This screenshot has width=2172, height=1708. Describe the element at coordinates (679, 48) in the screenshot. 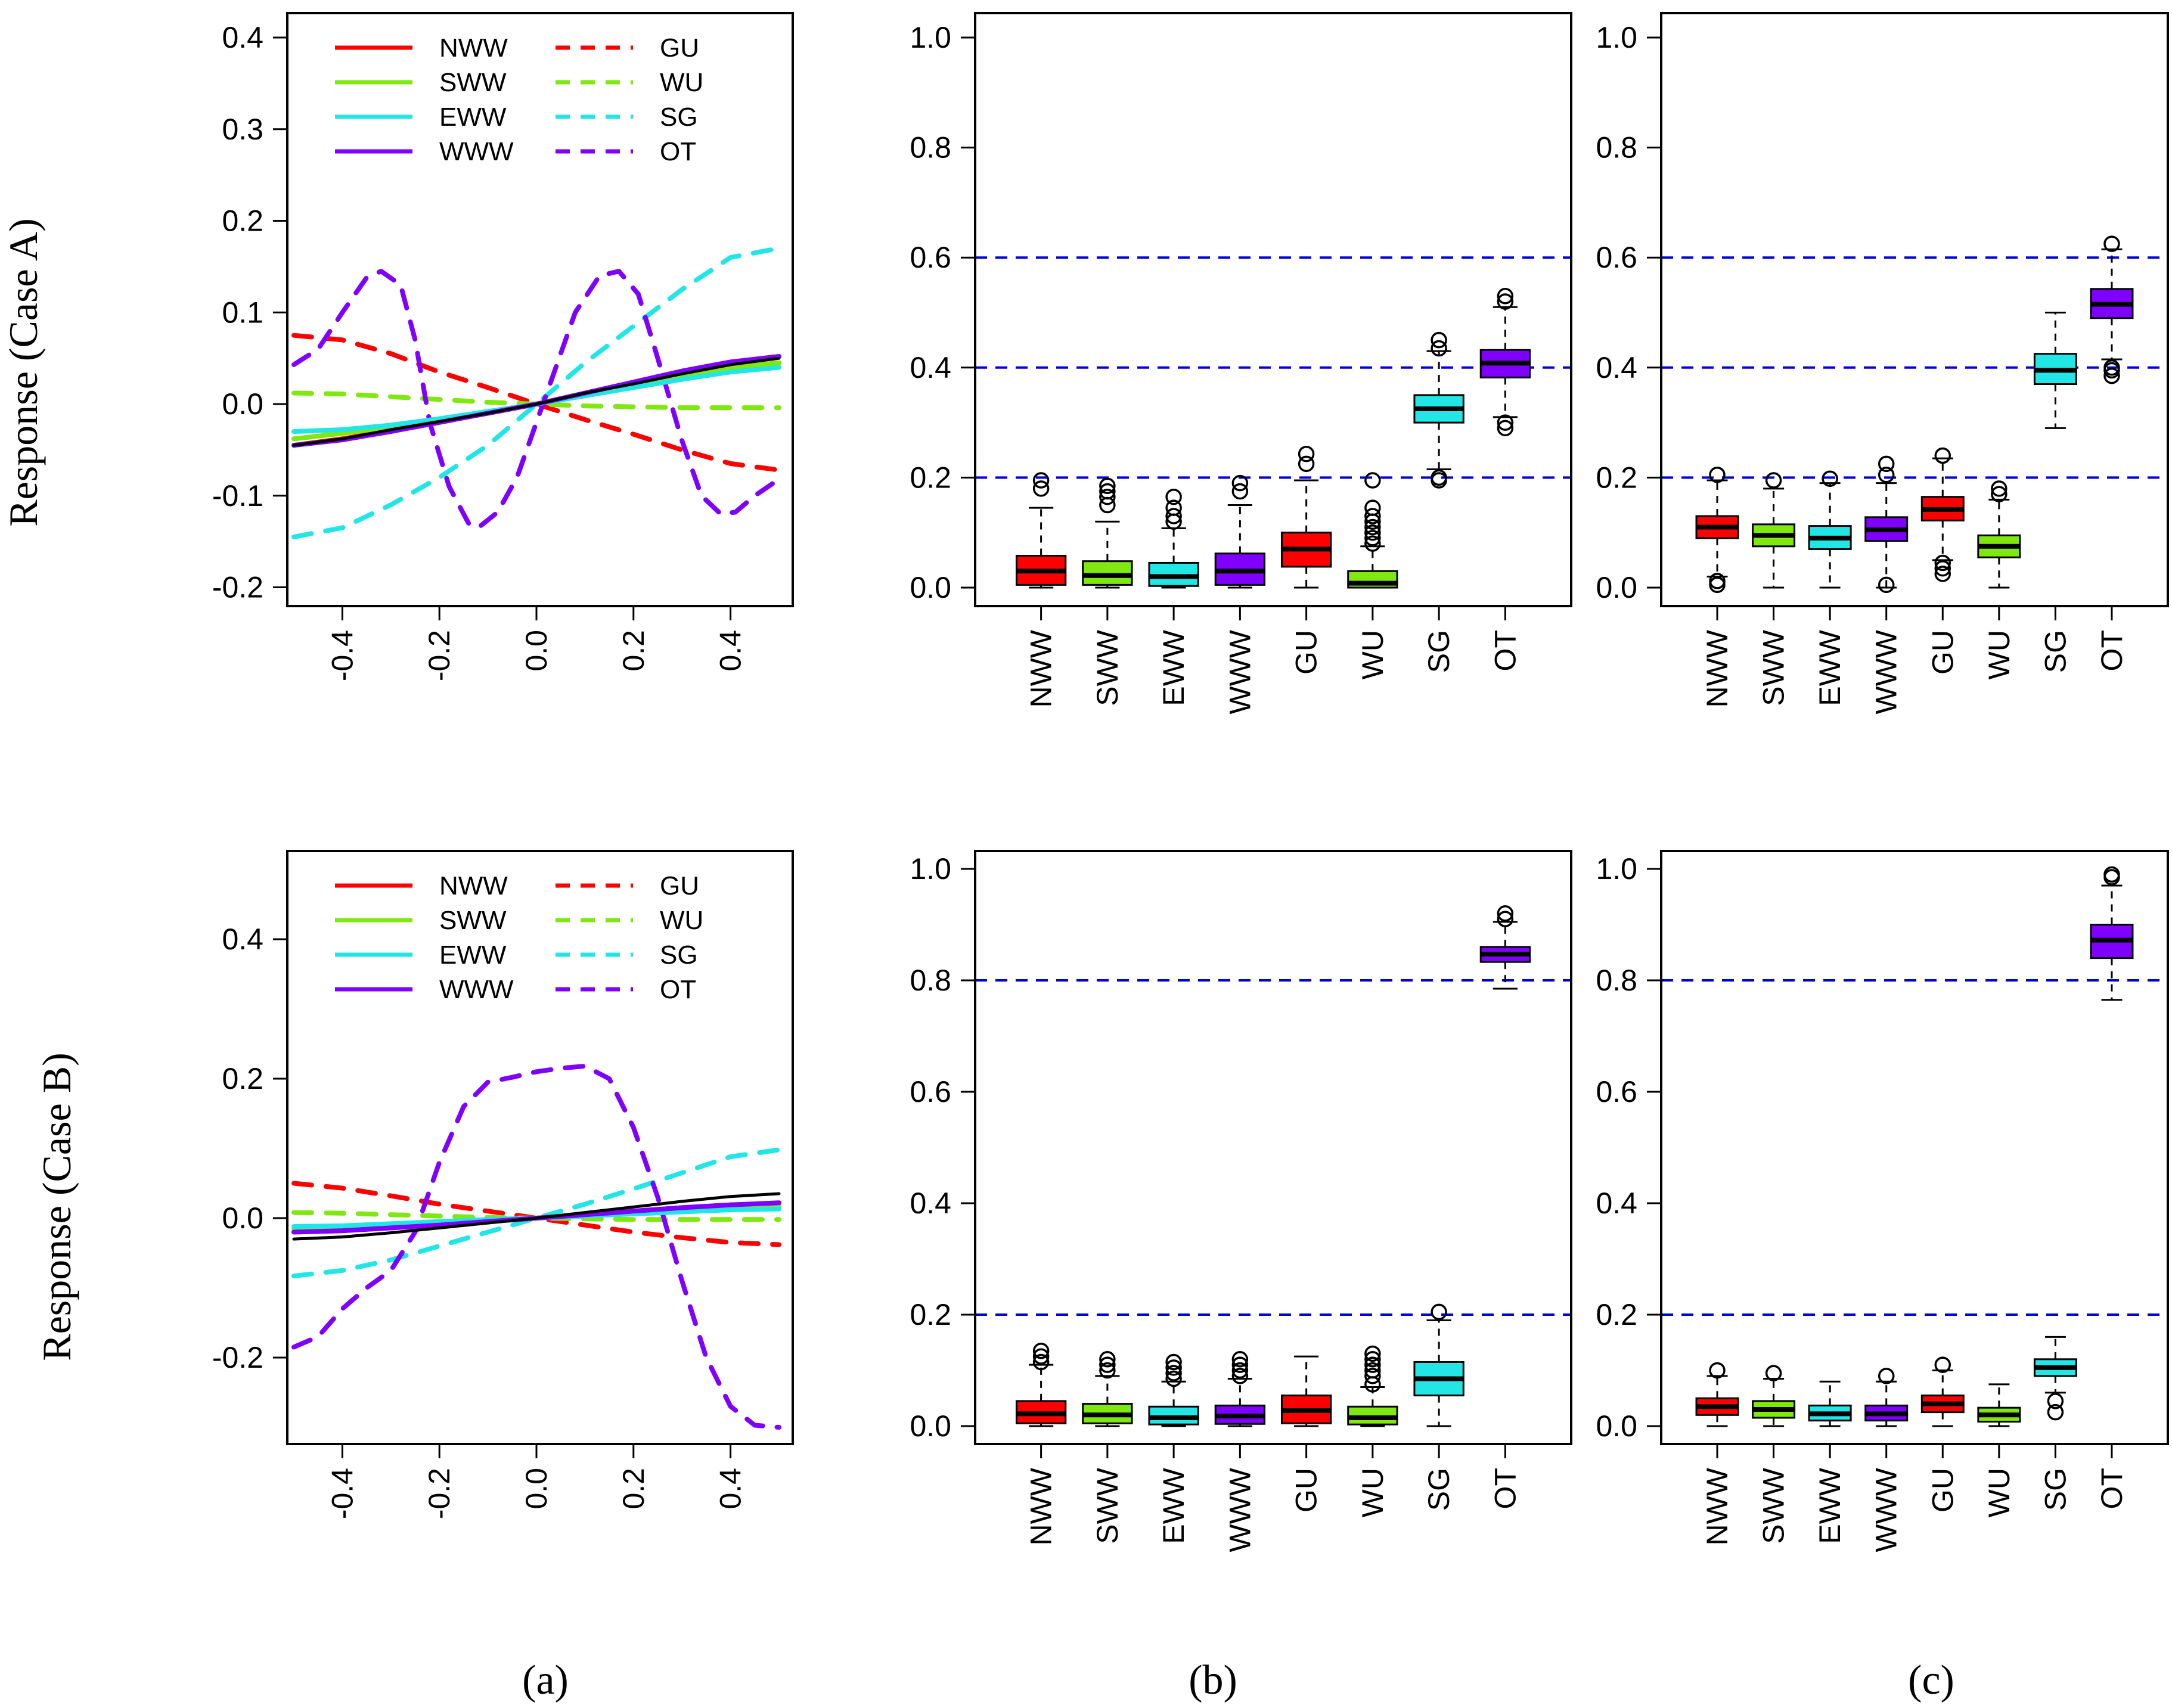

I see `legend-label-gu: GU` at that location.